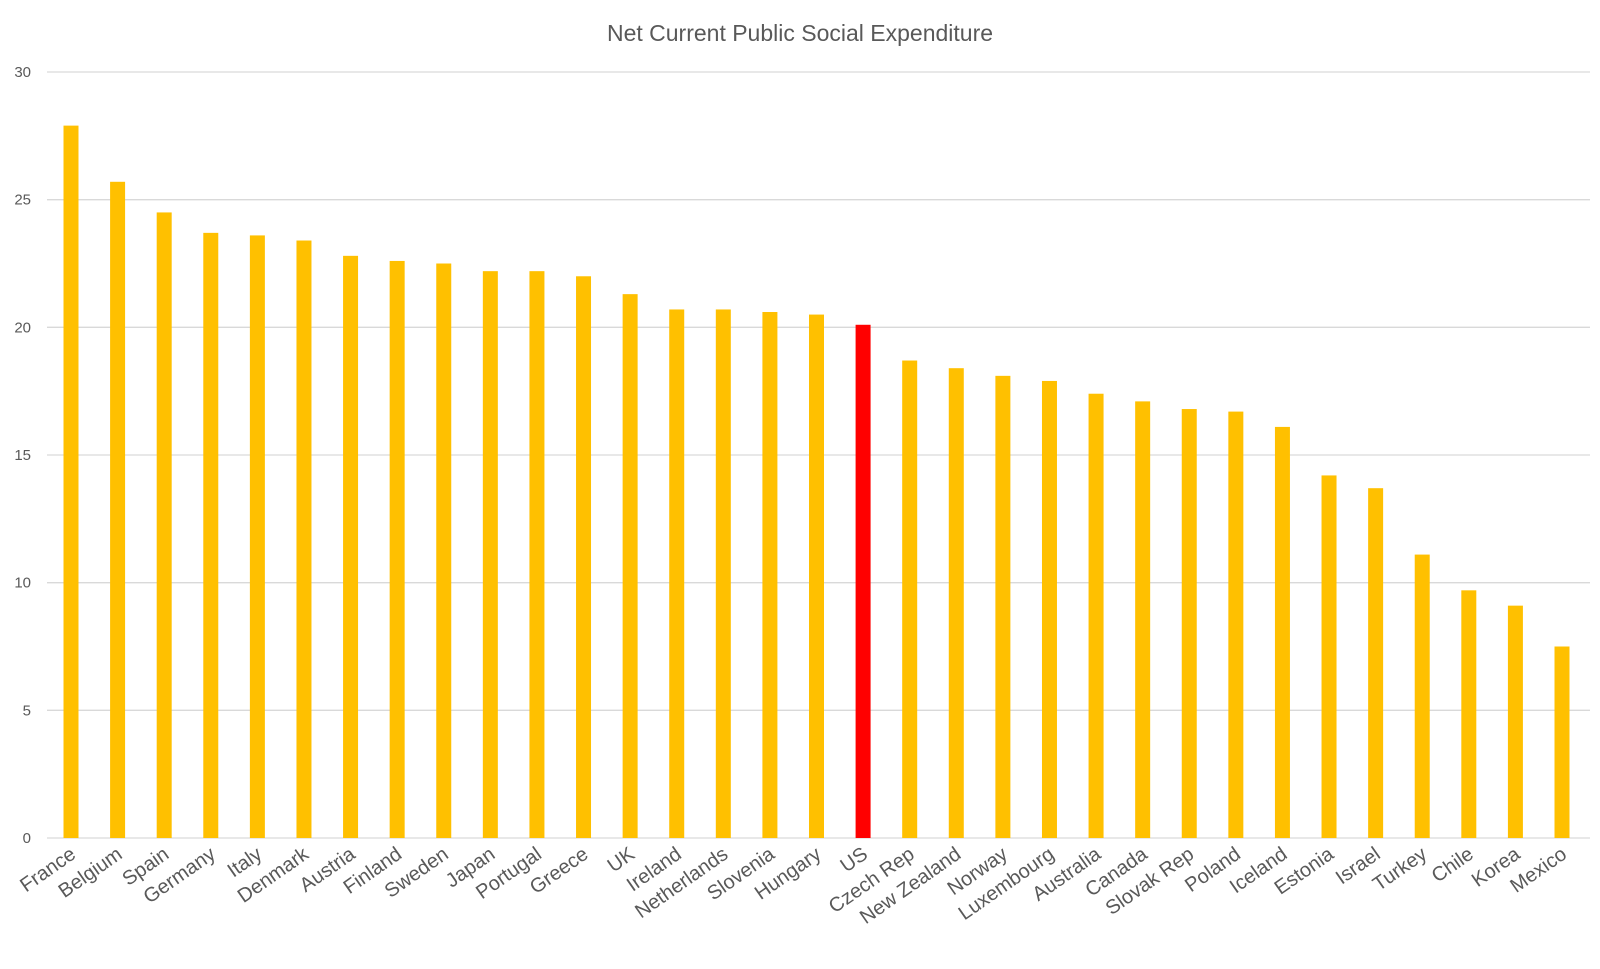 This screenshot has width=1600, height=969. Describe the element at coordinates (1096, 615) in the screenshot. I see `bar-australia` at that location.